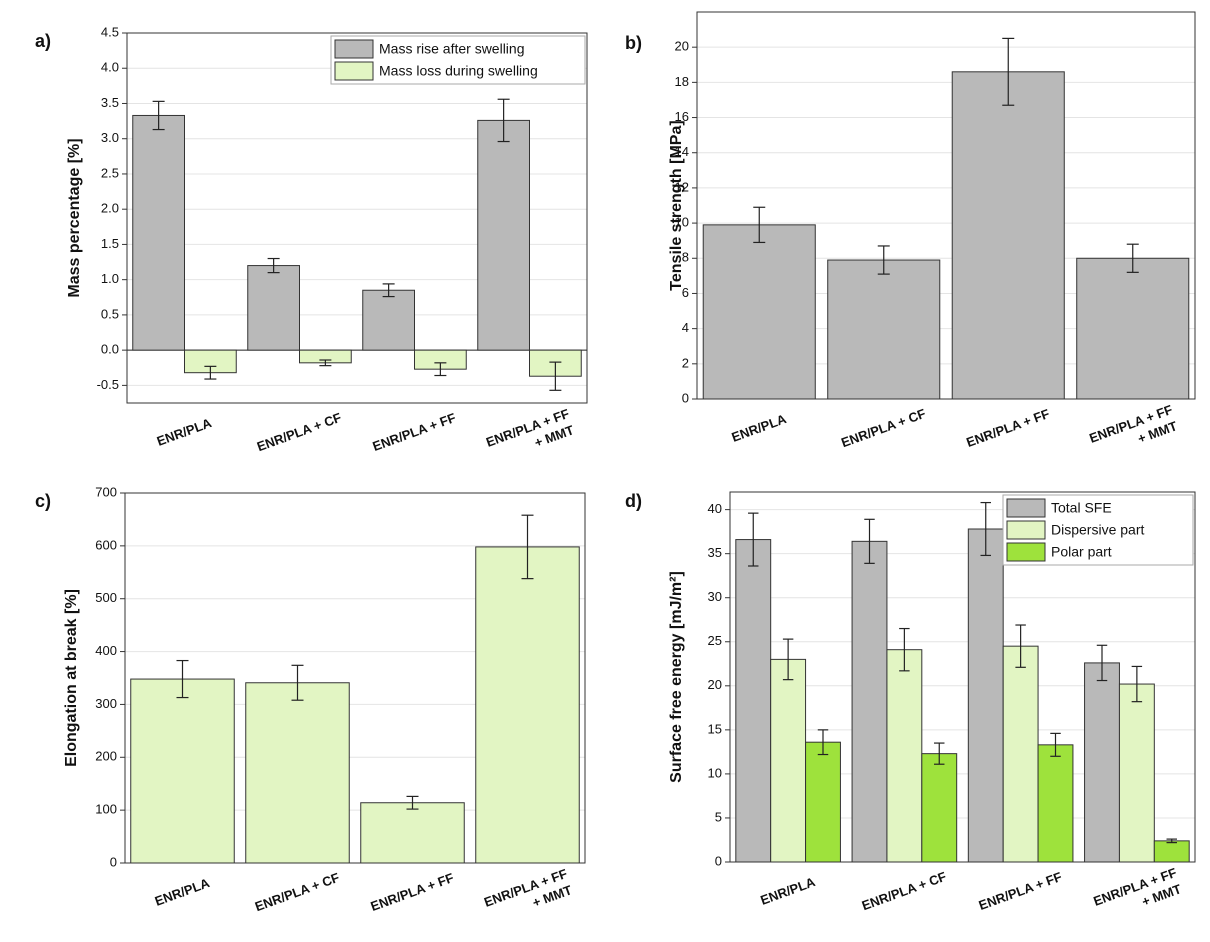 The image size is (1210, 942). I want to click on y-axis-title: Surface free energy [mJ/m²], so click(676, 677).